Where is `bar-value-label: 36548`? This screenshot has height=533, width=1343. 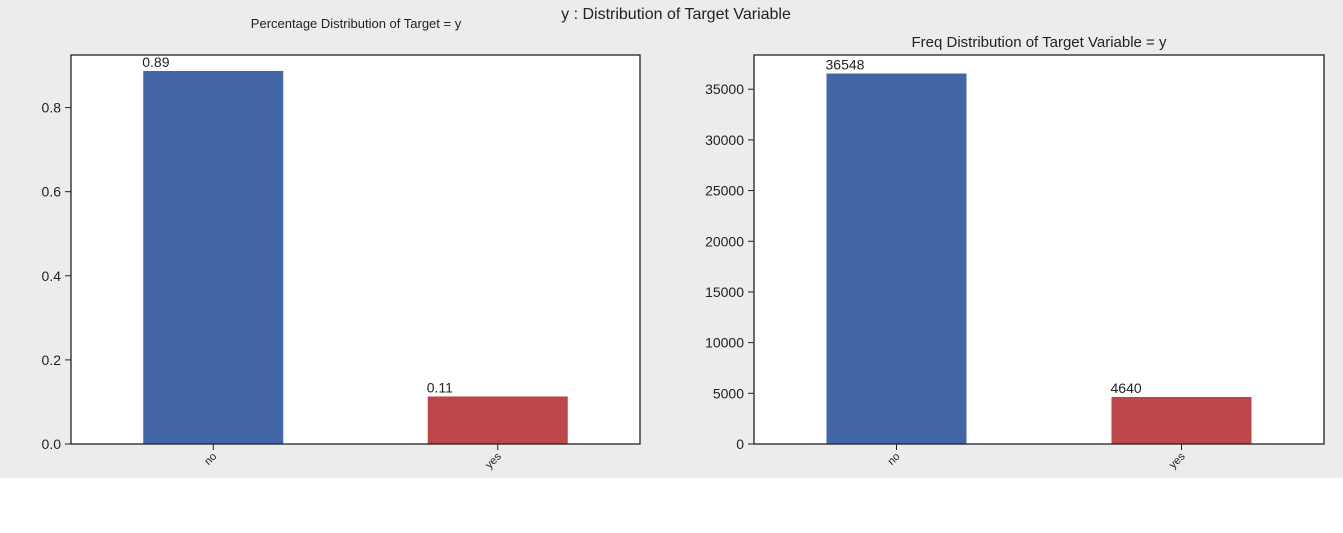
bar-value-label: 36548 is located at coordinates (845, 65).